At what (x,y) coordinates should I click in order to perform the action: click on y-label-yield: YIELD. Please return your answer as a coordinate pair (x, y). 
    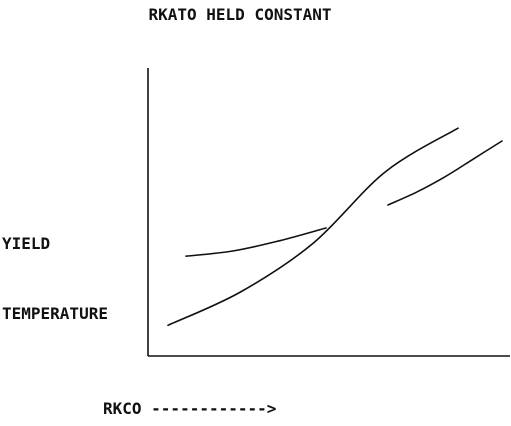
    Looking at the image, I should click on (26, 243).